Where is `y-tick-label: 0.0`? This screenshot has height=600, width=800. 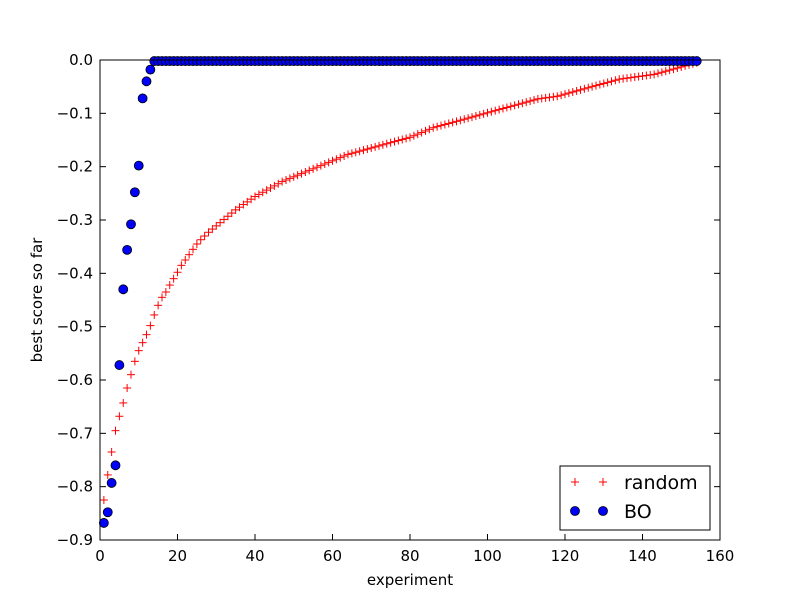 y-tick-label: 0.0 is located at coordinates (81, 60).